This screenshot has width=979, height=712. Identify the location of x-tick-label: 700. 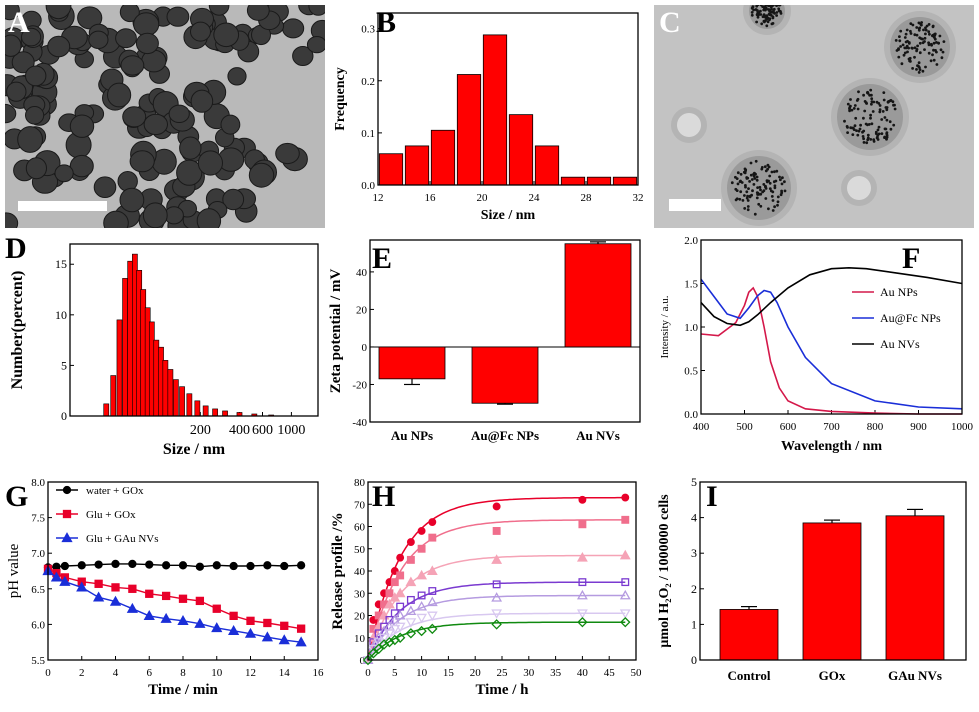
(831, 427).